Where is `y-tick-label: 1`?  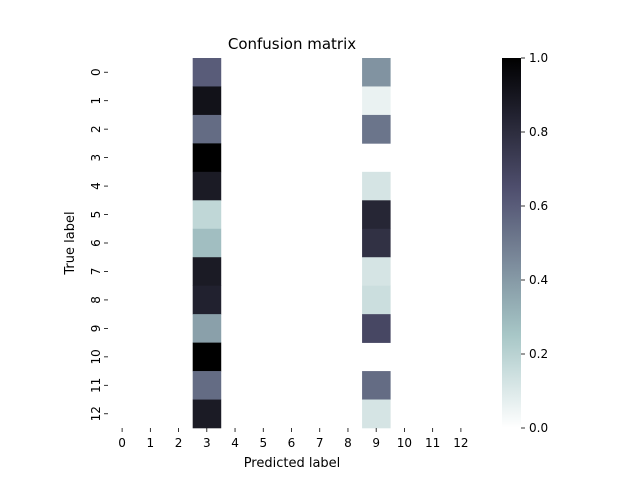 y-tick-label: 1 is located at coordinates (96, 101).